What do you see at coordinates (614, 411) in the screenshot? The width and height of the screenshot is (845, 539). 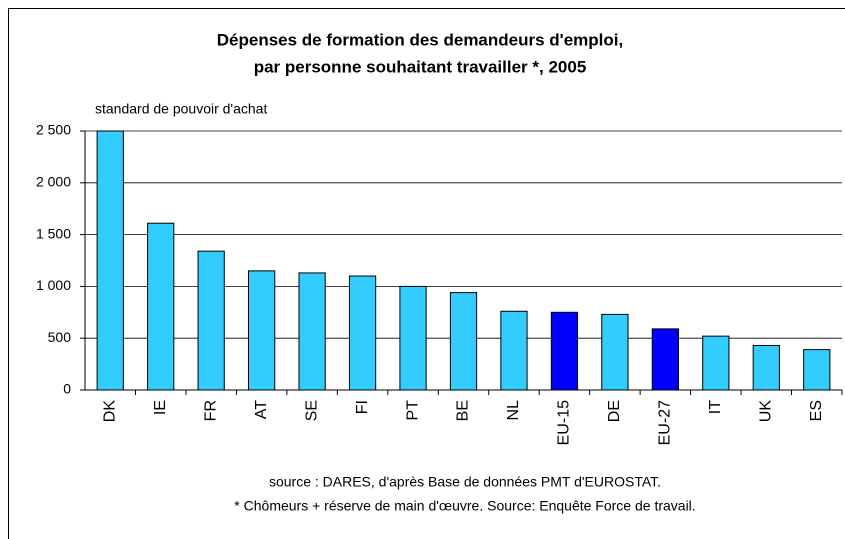 I see `x-tick-label: DE` at bounding box center [614, 411].